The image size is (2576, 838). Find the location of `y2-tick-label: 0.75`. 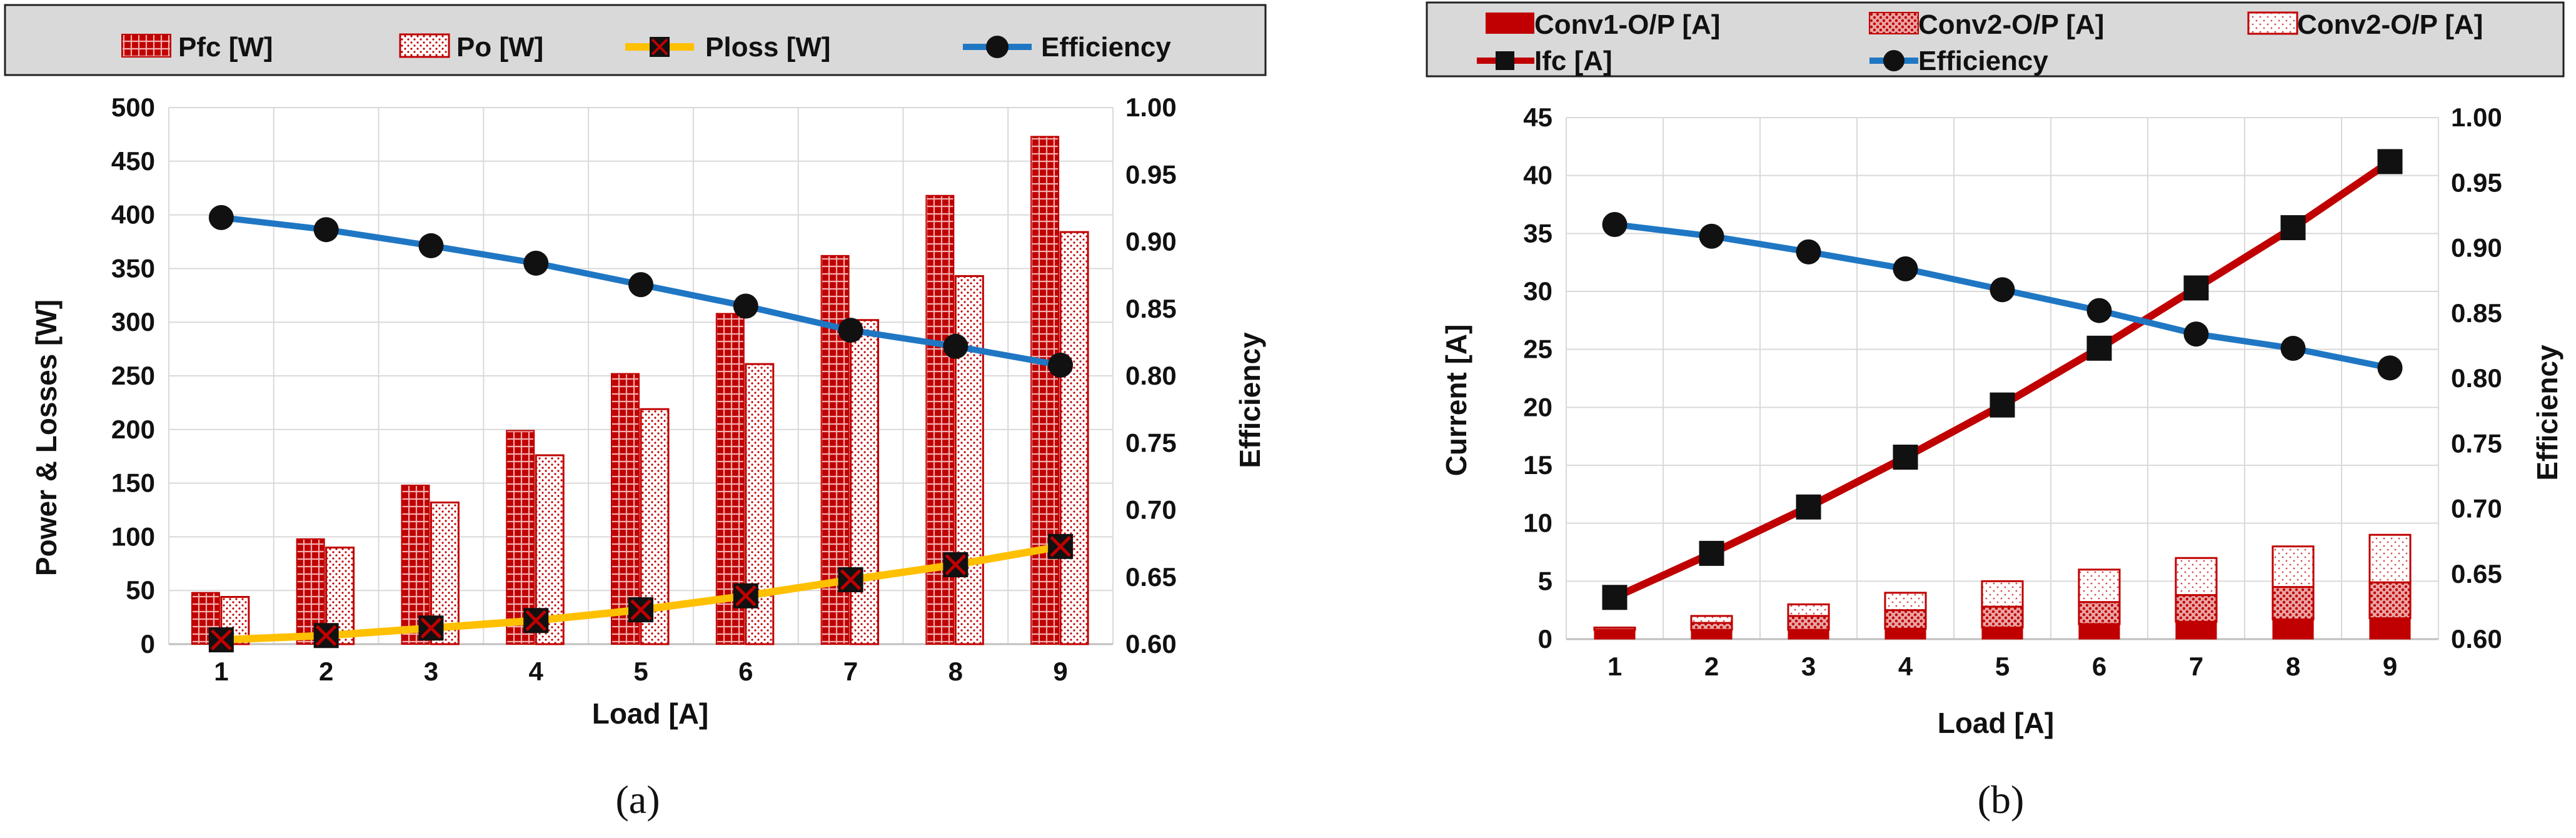

y2-tick-label: 0.75 is located at coordinates (1151, 442).